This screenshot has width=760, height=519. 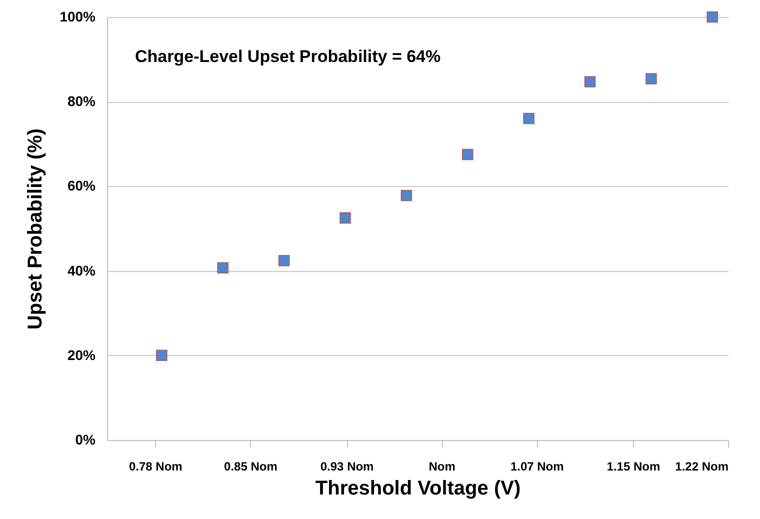 What do you see at coordinates (633, 467) in the screenshot?
I see `x-tick-label: 1.15 Nom` at bounding box center [633, 467].